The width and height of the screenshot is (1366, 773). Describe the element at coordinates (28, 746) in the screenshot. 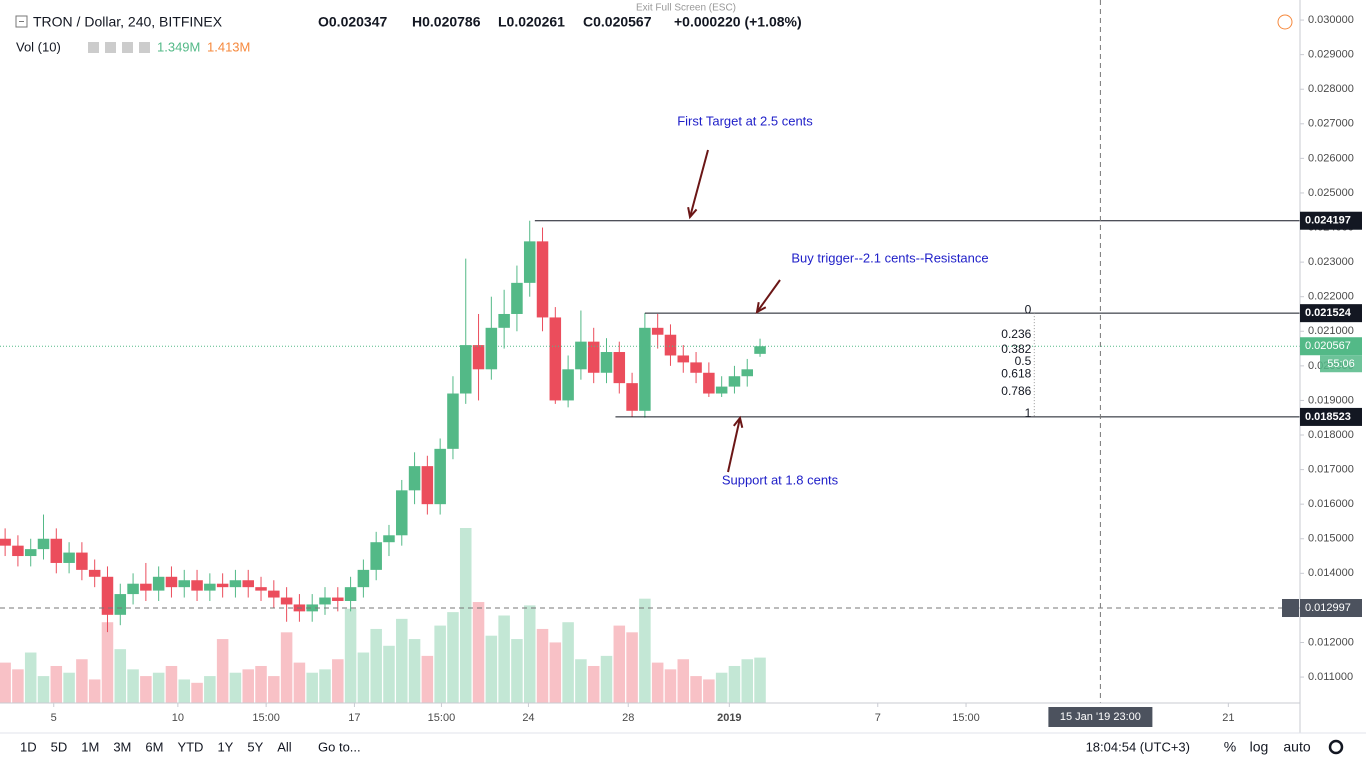

I see `interval-button: 1D` at that location.